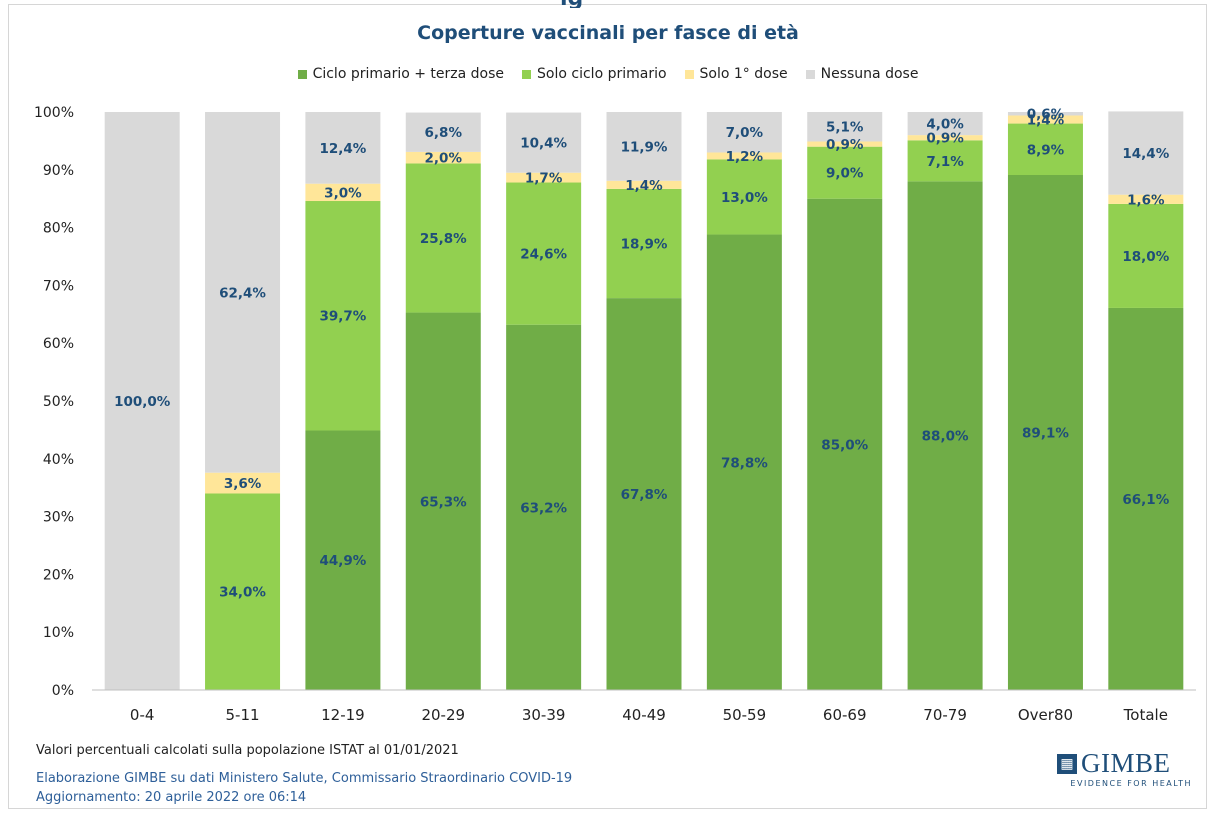  I want to click on update-line: Aggiornamento: 20 aprile 2022 ore 06:14, so click(171, 797).